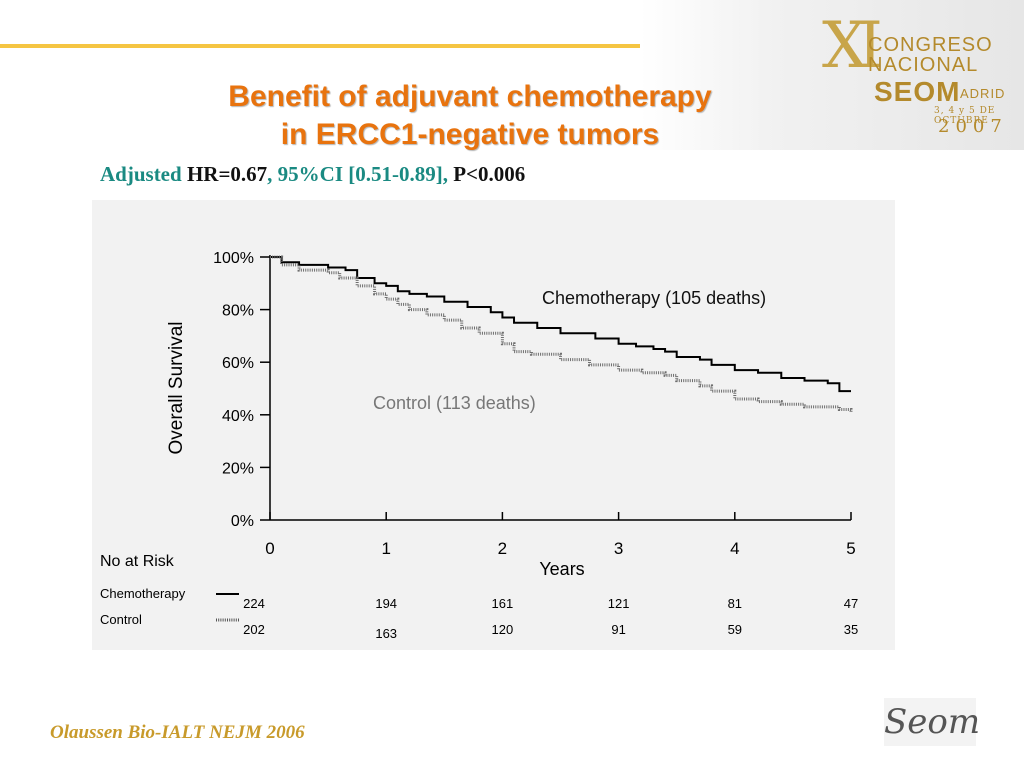 Image resolution: width=1024 pixels, height=768 pixels. Describe the element at coordinates (502, 548) in the screenshot. I see `x-tick-label: 2` at that location.